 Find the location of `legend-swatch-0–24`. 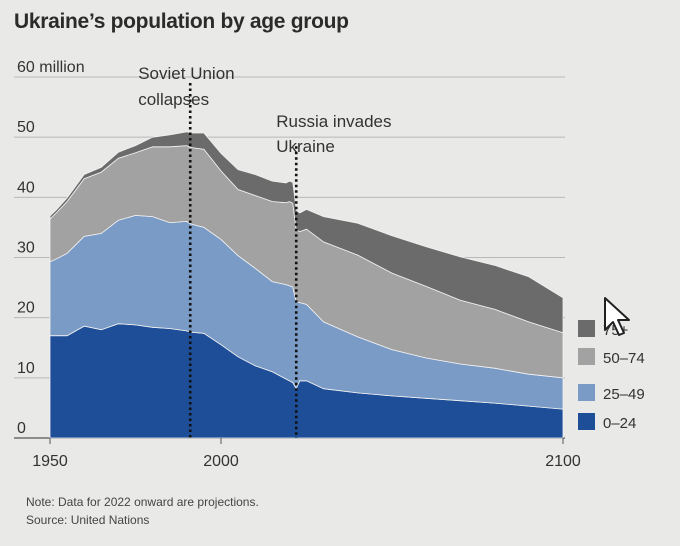

legend-swatch-0–24 is located at coordinates (586, 421).